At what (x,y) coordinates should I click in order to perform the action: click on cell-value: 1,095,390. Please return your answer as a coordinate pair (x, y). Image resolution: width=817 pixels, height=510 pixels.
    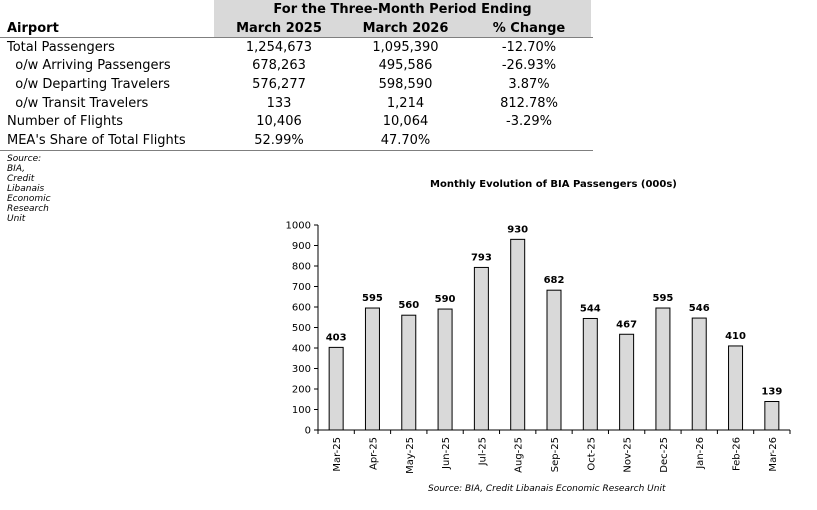
    Looking at the image, I should click on (405, 47).